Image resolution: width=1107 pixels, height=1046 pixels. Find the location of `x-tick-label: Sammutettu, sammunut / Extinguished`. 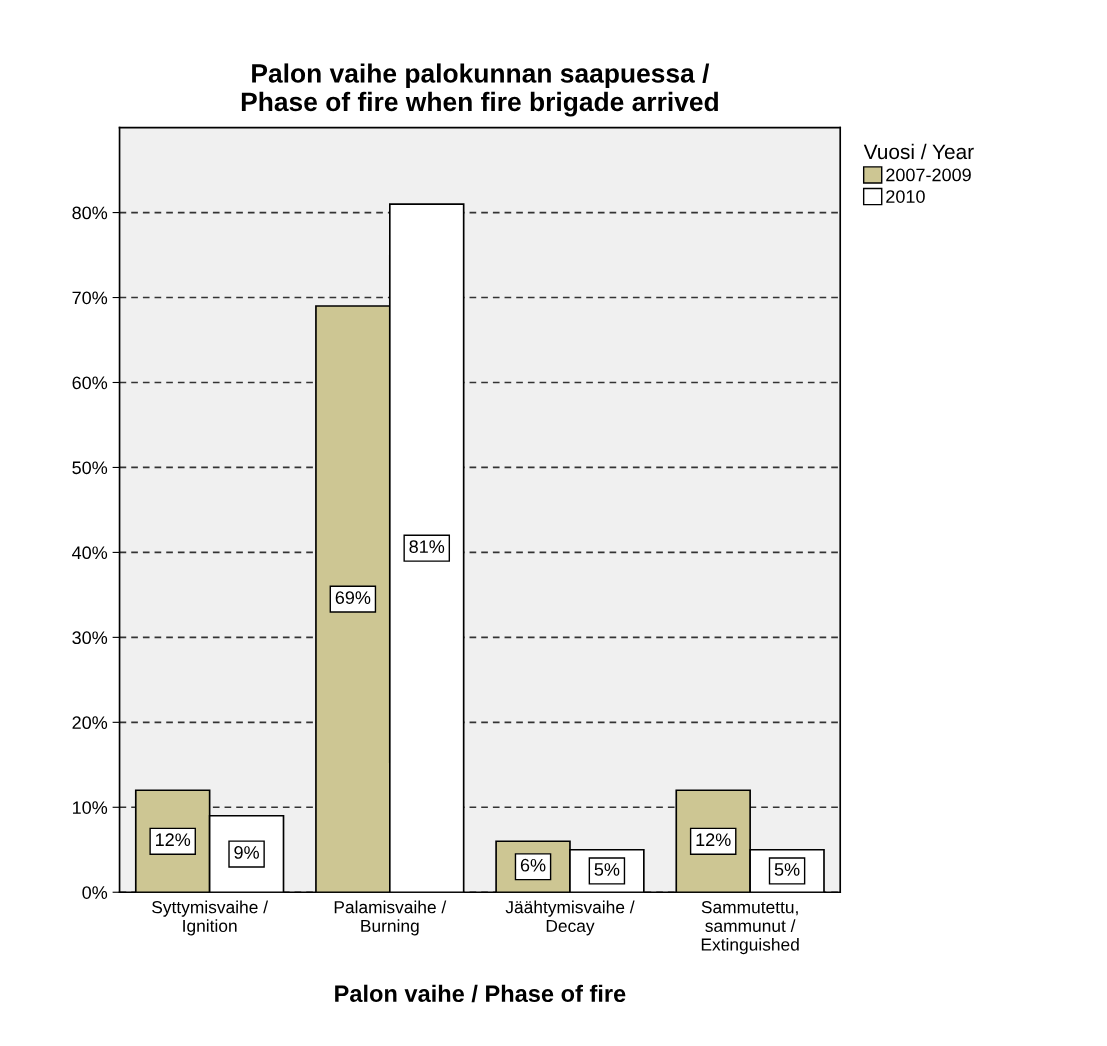

x-tick-label: Sammutettu, sammunut / Extinguished is located at coordinates (750, 928).